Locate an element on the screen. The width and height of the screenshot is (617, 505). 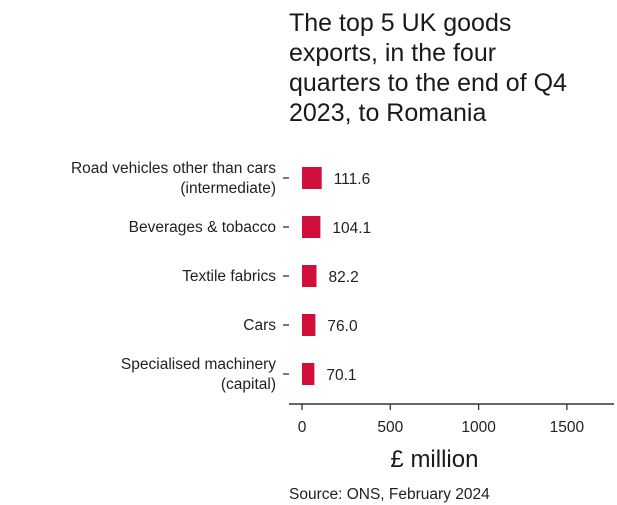
data-label: 76.0 is located at coordinates (342, 326).